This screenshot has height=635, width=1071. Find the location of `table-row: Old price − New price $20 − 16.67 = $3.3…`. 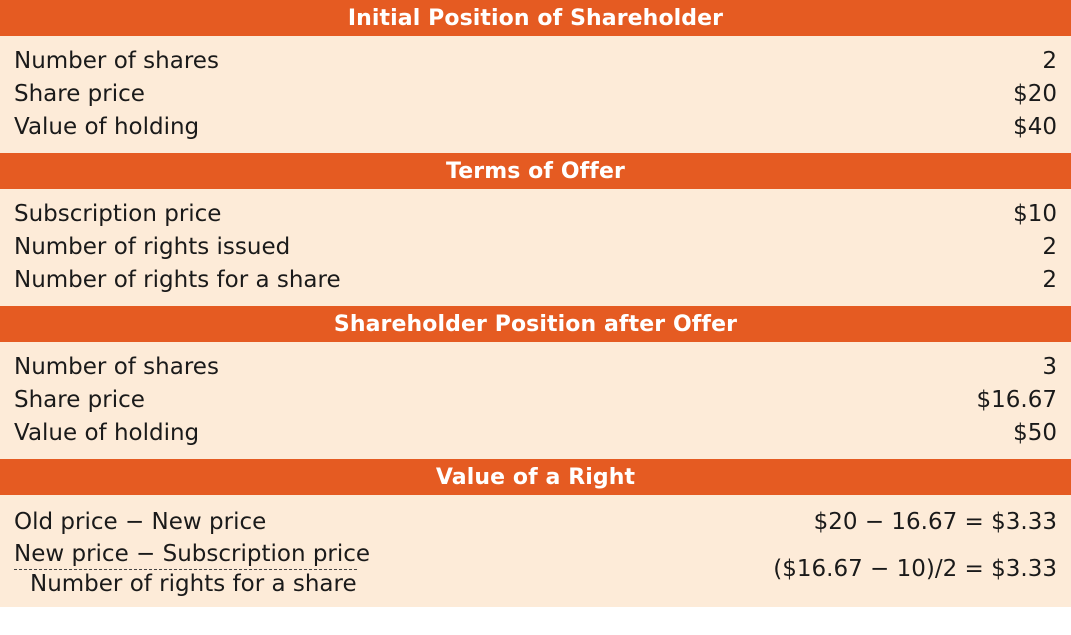

table-row: Old price − New price $20 − 16.67 = $3.3… is located at coordinates (535, 521).